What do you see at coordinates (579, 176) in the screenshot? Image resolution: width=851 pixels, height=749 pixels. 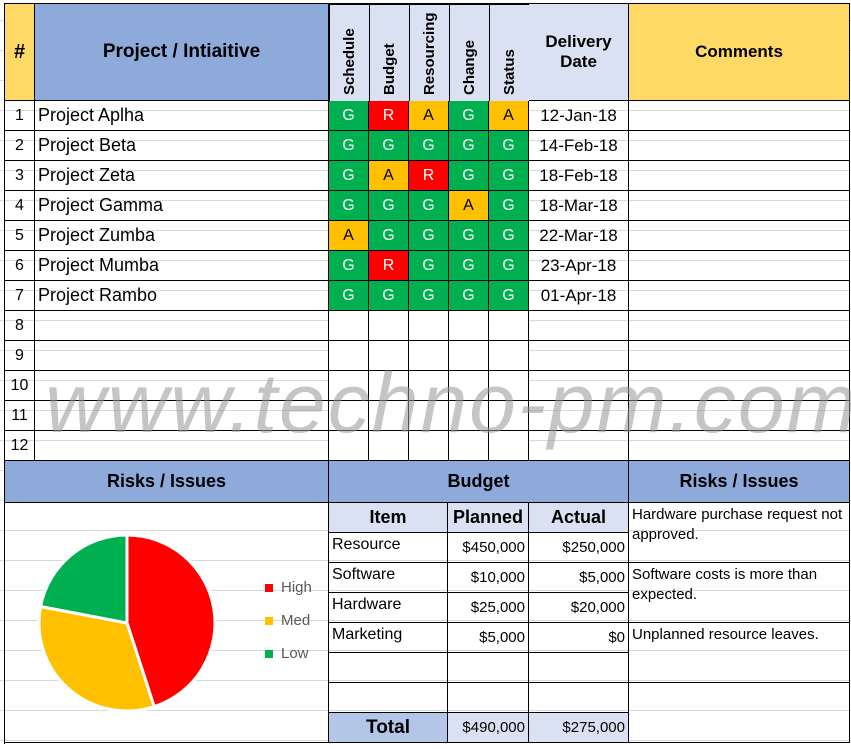 I see `delivery-date: 18-Feb-18` at bounding box center [579, 176].